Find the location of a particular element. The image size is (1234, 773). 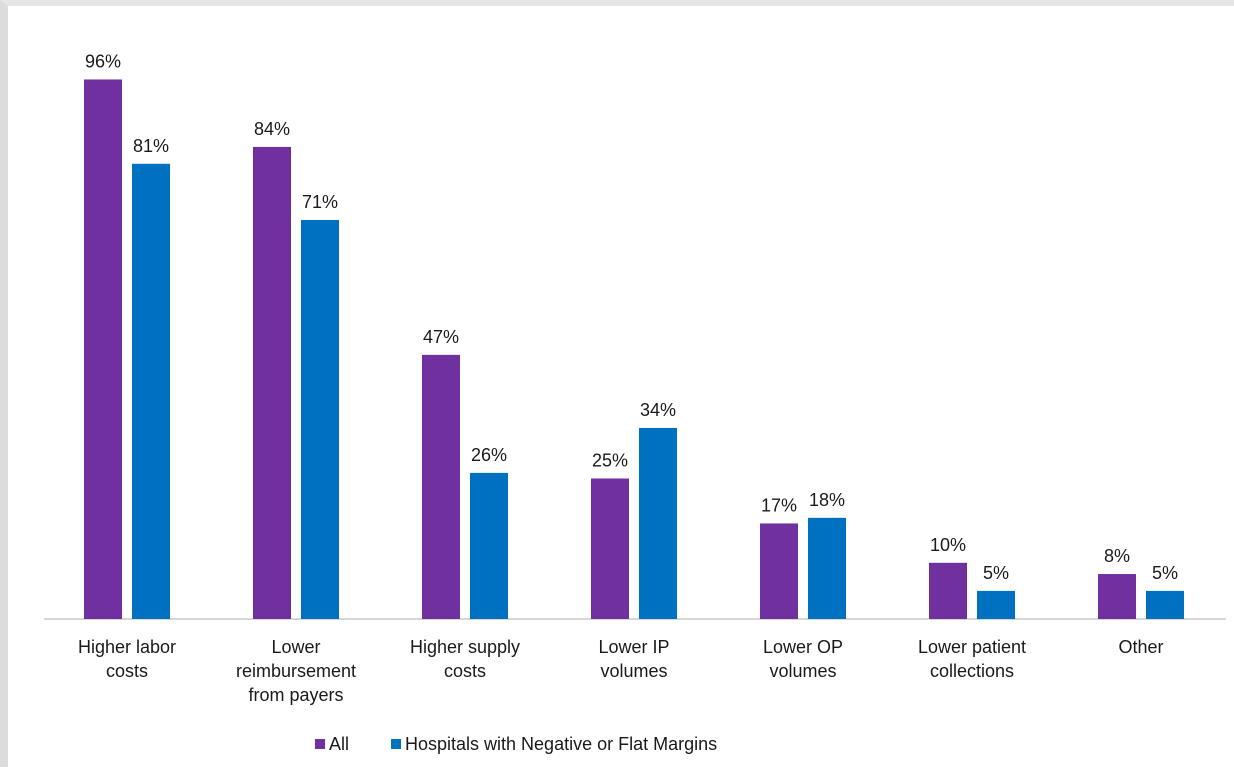

data-label-all-4: 17% is located at coordinates (779, 505).